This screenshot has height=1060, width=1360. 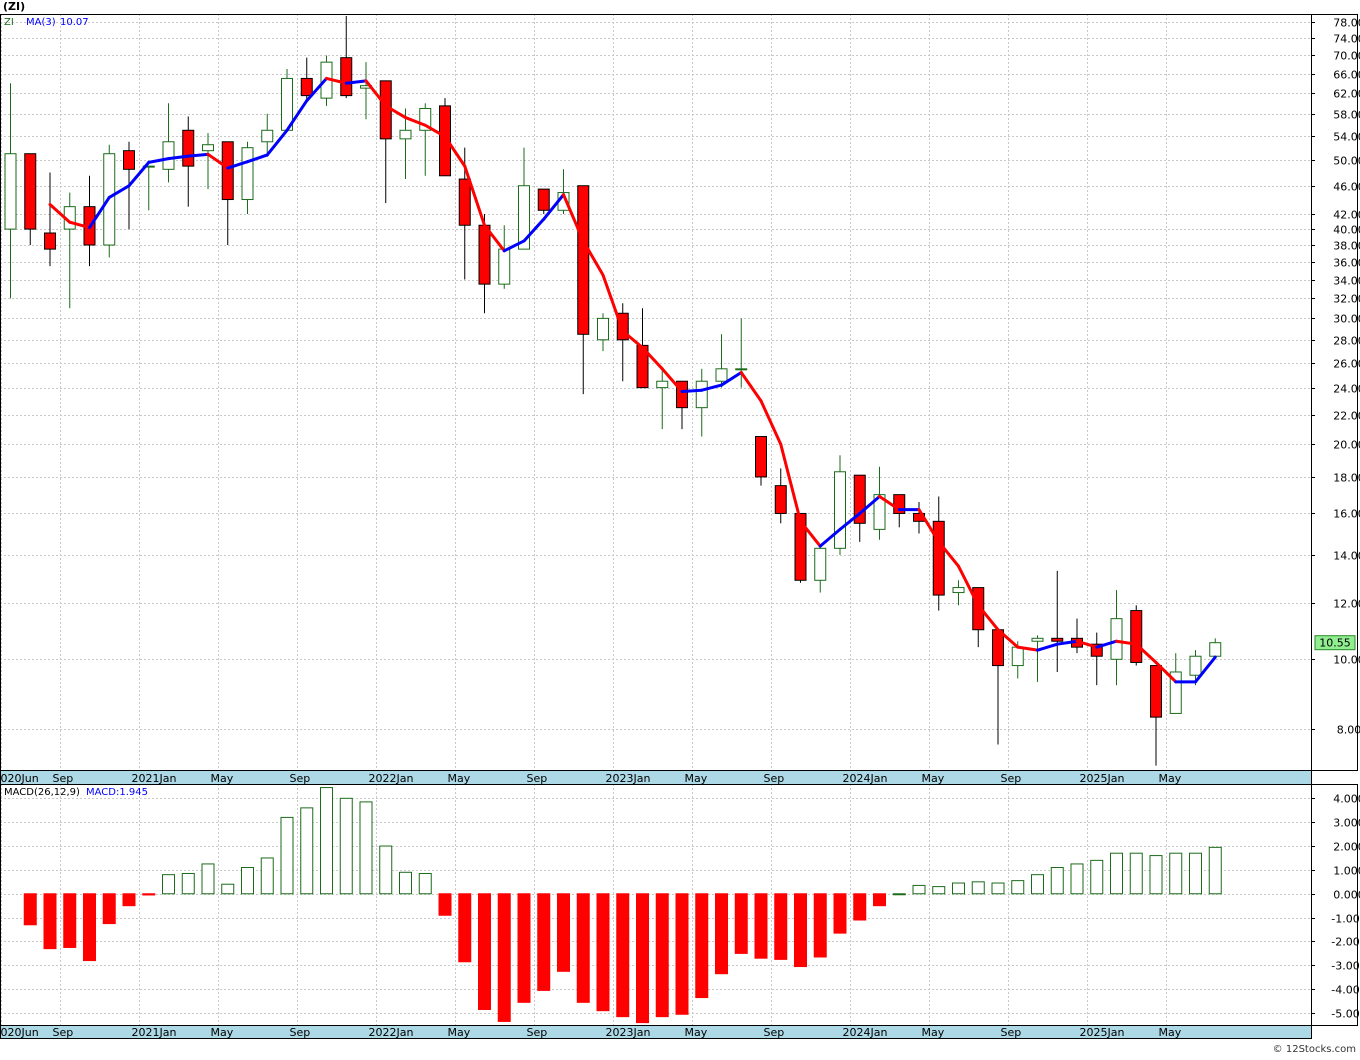 I want to click on macd-tick-label: 0.000, so click(x=1346, y=895).